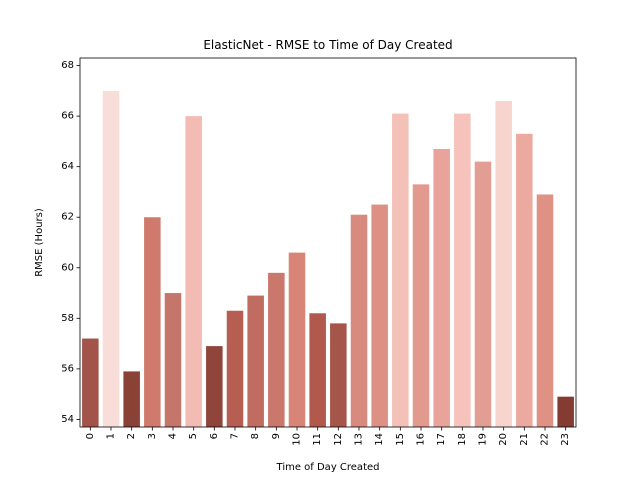  I want to click on x-tick-label: 22, so click(545, 439).